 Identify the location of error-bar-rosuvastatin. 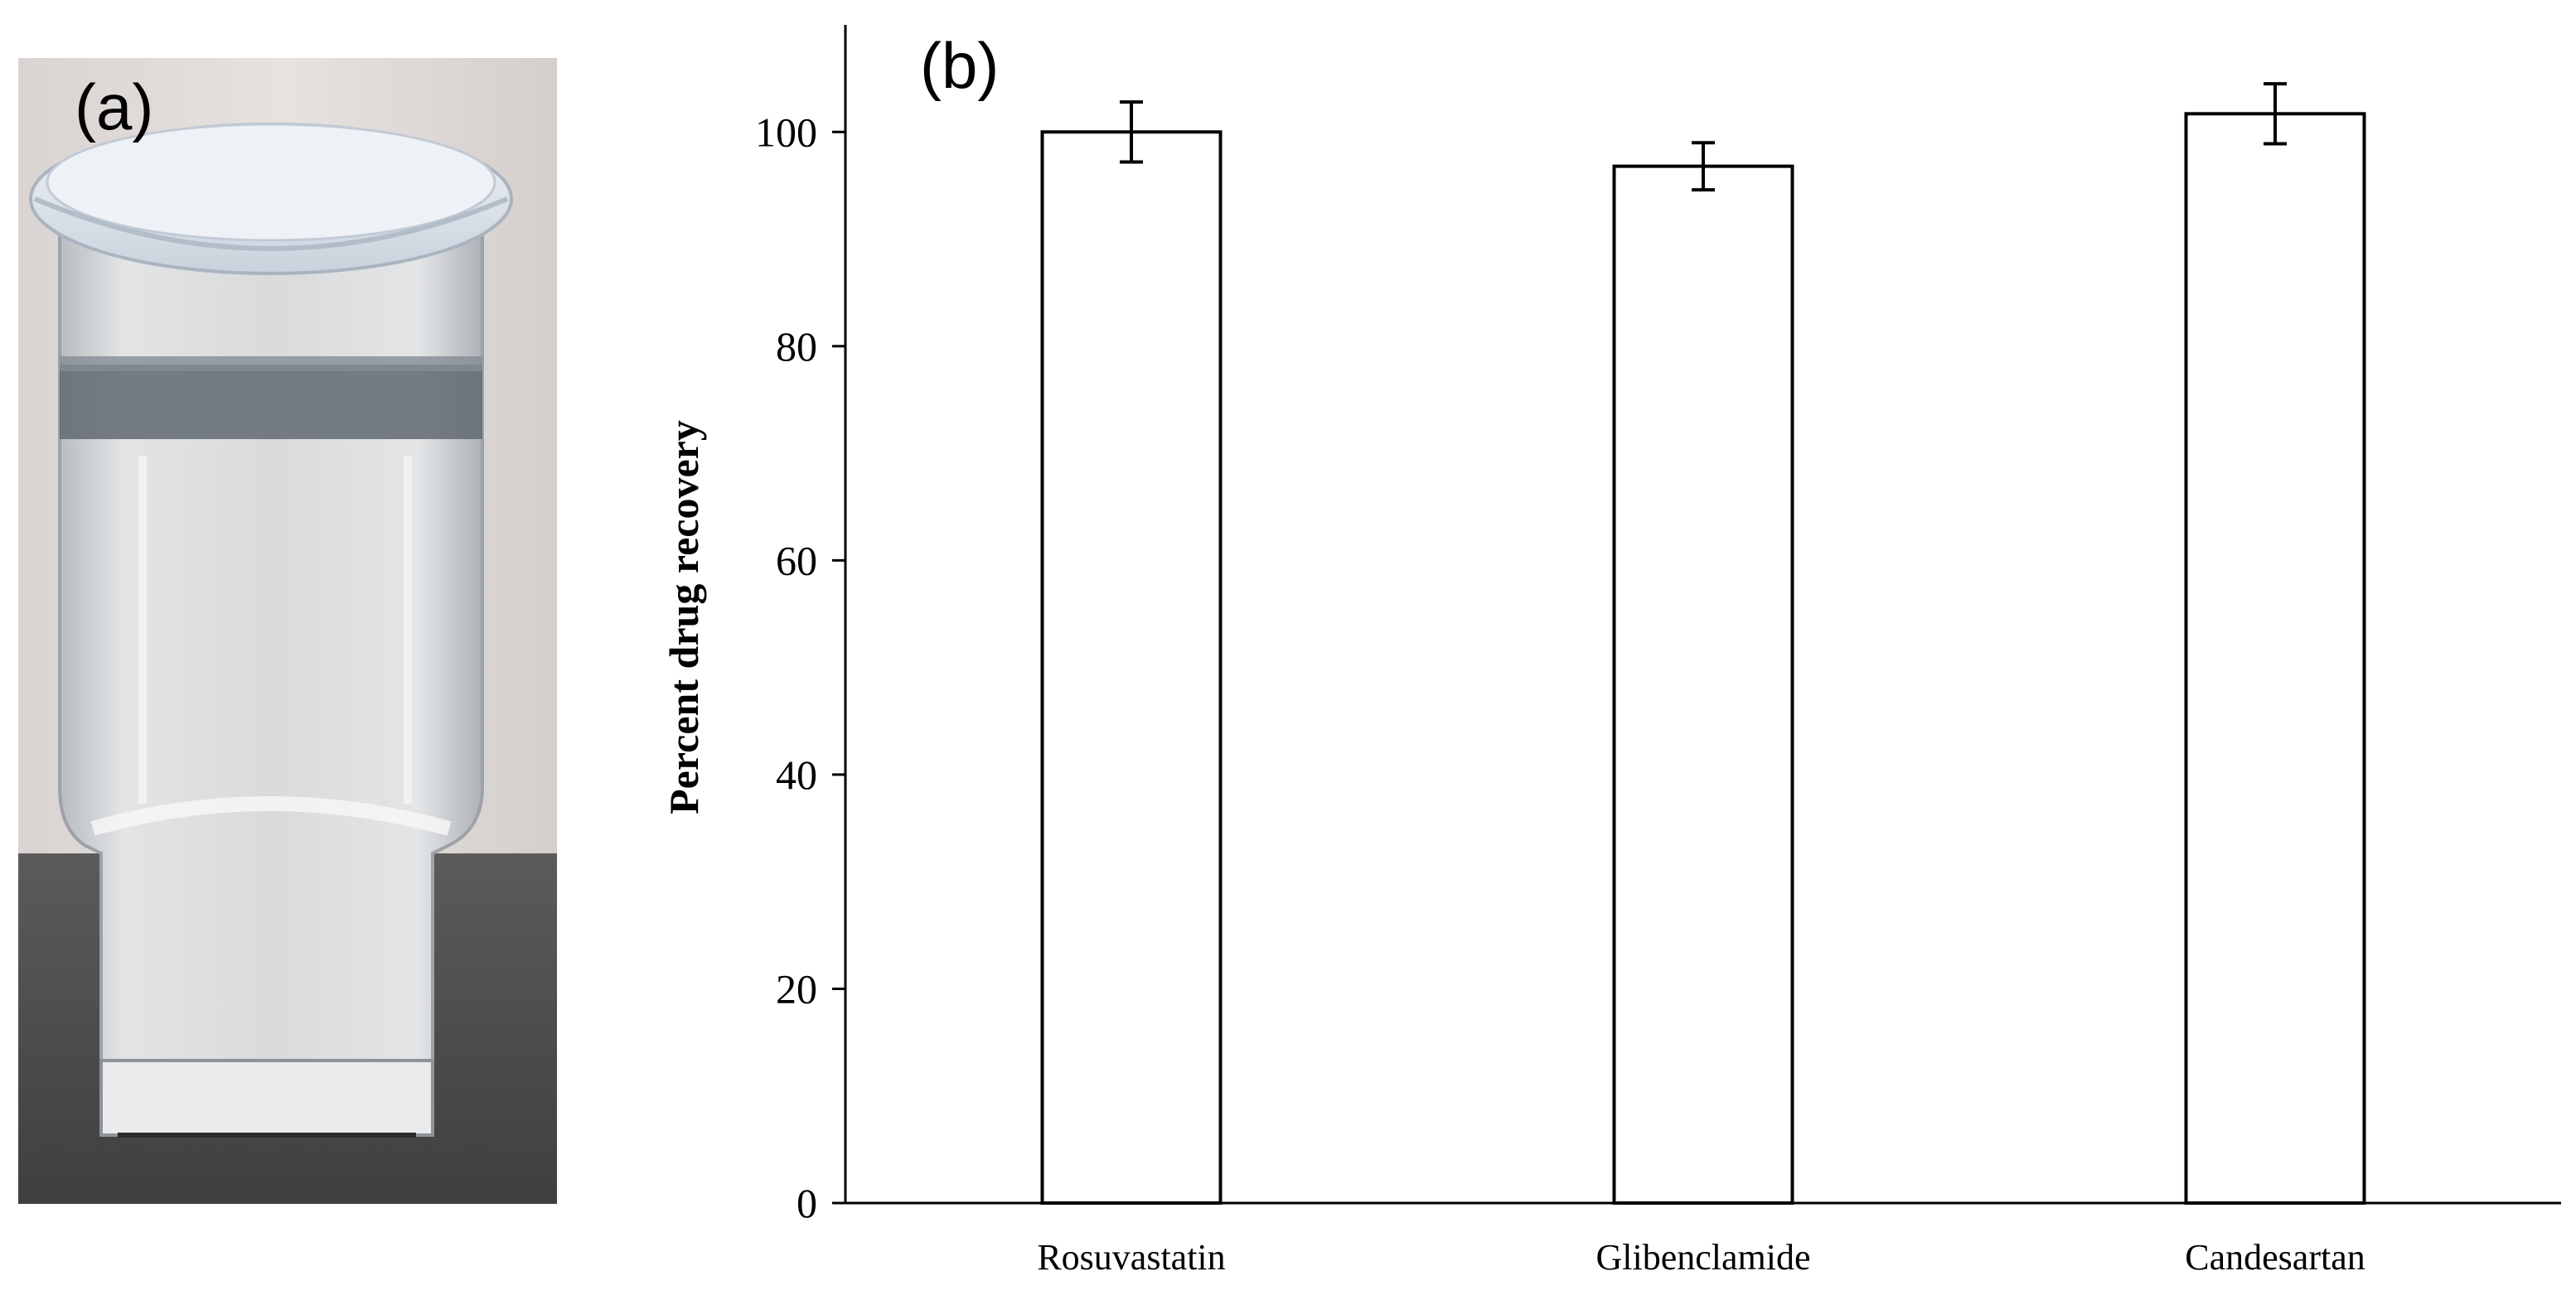
(1131, 132).